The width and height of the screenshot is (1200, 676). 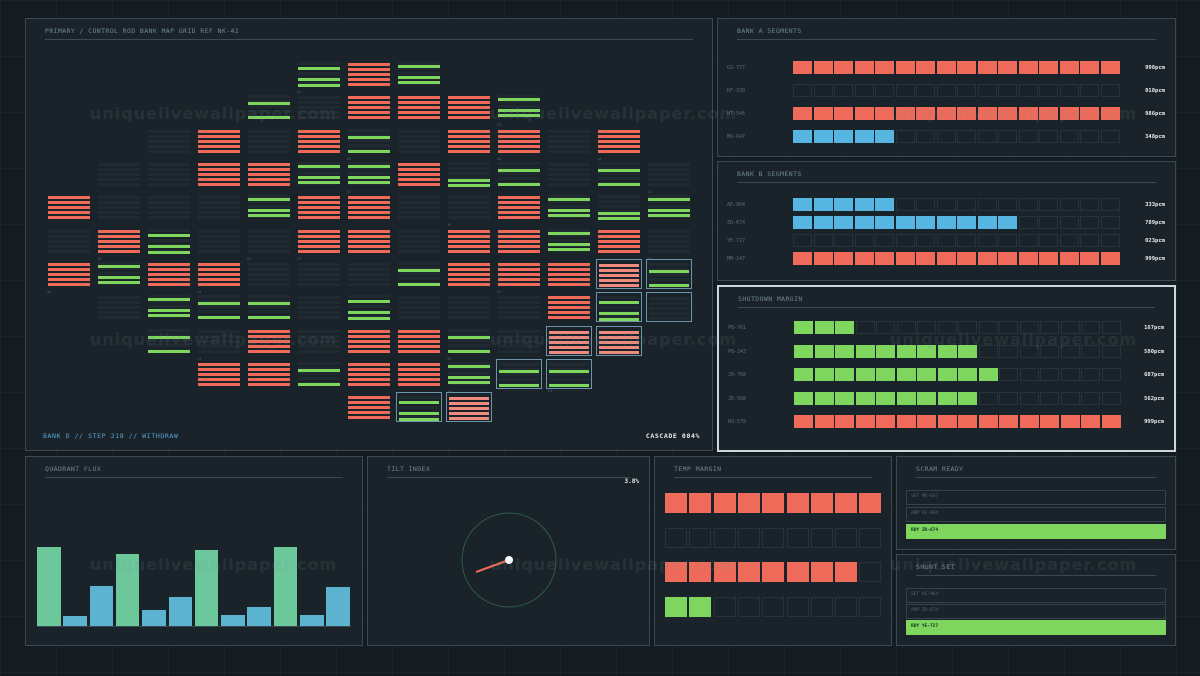 What do you see at coordinates (1036, 595) in the screenshot?
I see `shunt-slot-set: SET AE-964` at bounding box center [1036, 595].